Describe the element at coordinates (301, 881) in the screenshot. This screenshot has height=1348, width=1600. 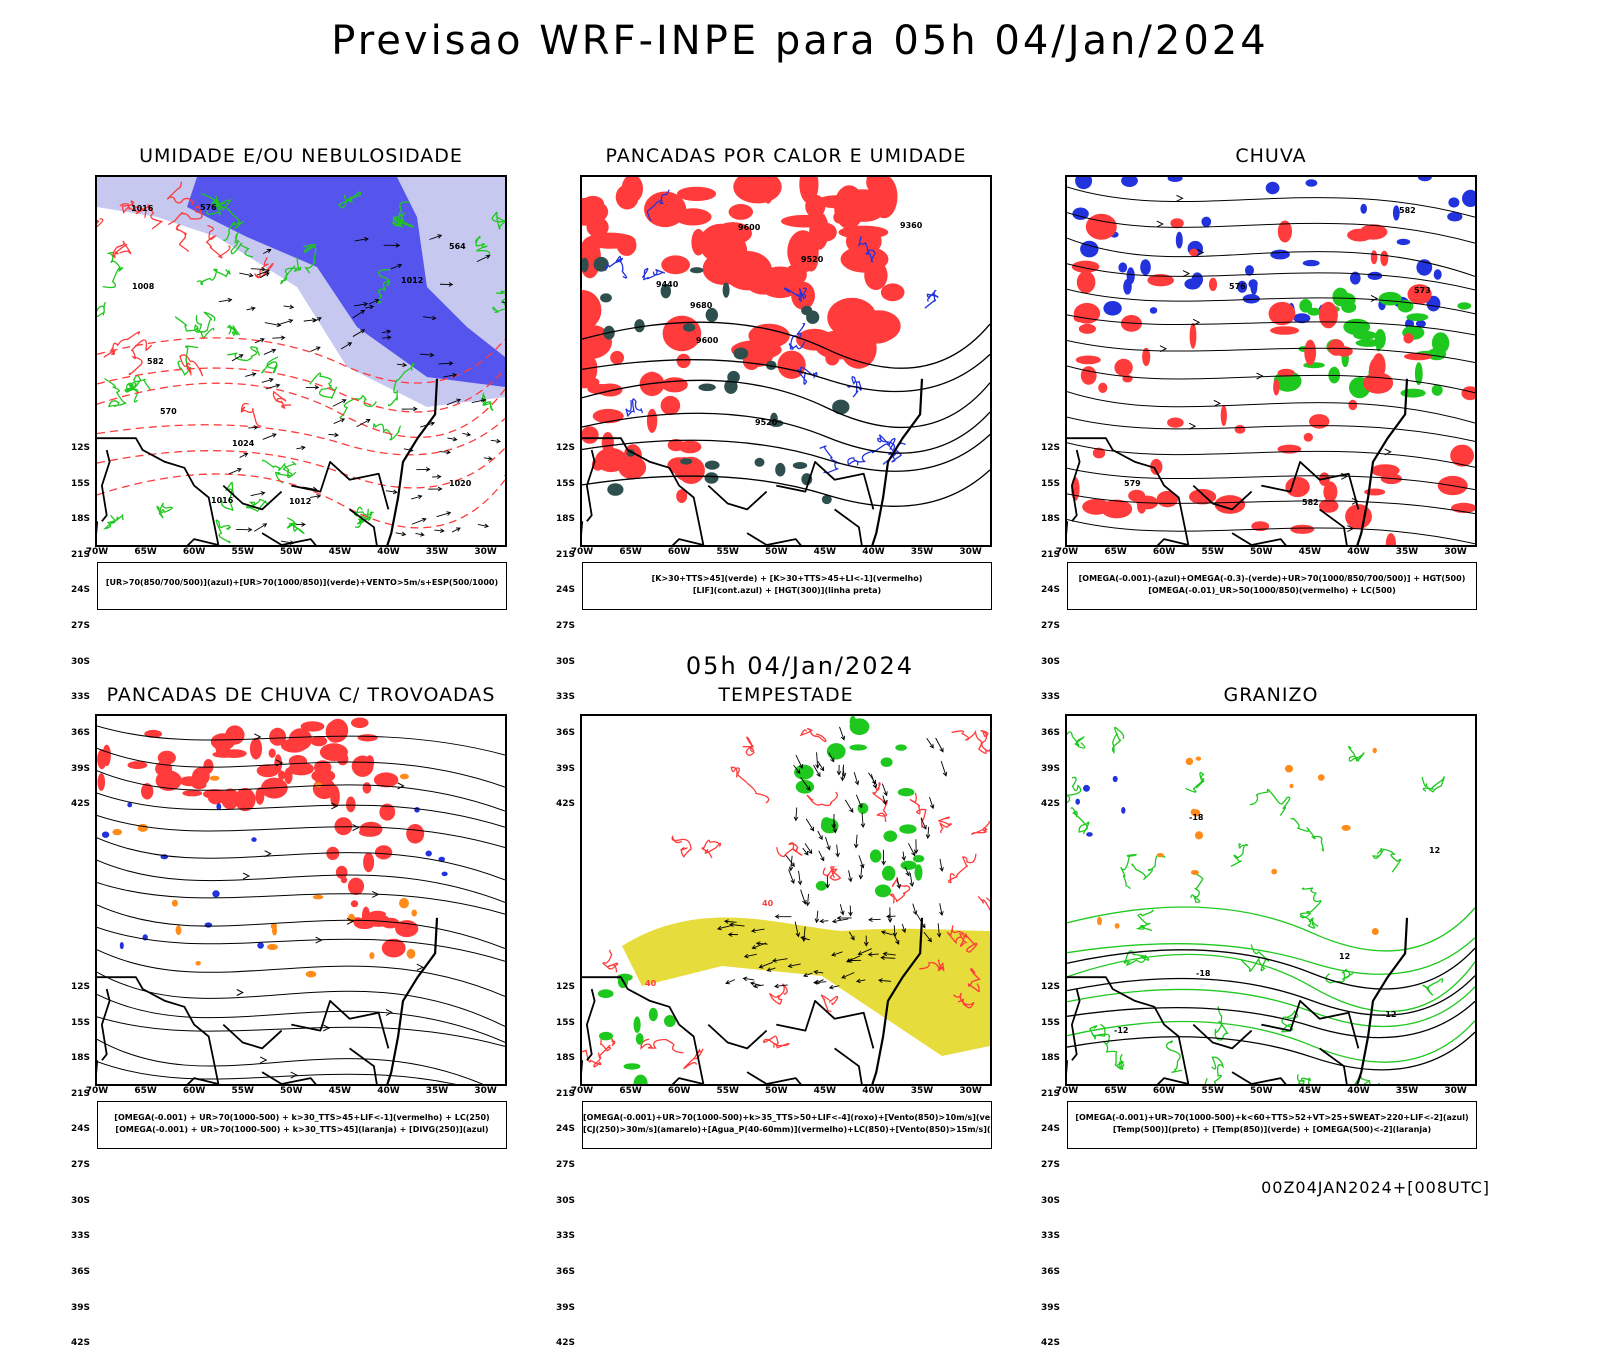
I see `streamline` at that location.